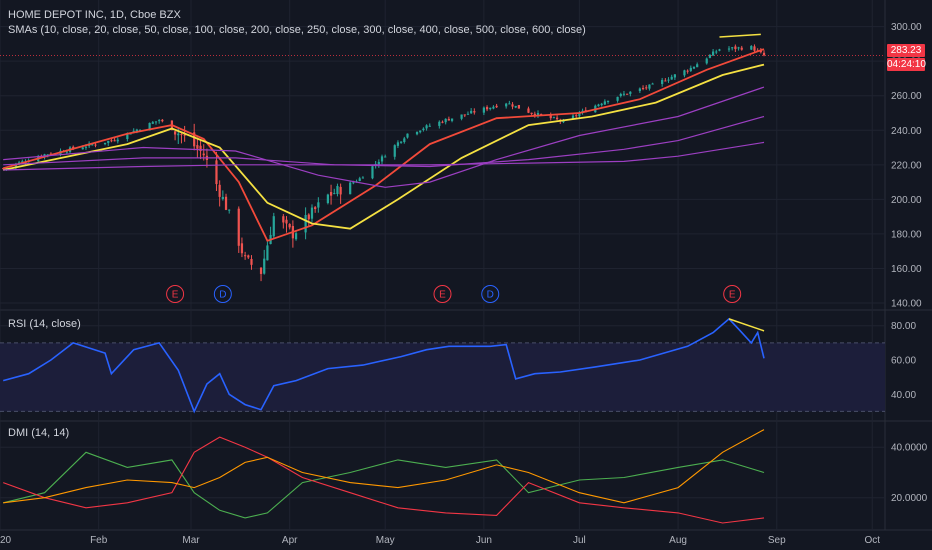 The height and width of the screenshot is (550, 932). Describe the element at coordinates (442, 377) in the screenshot. I see `rsi-band` at that location.